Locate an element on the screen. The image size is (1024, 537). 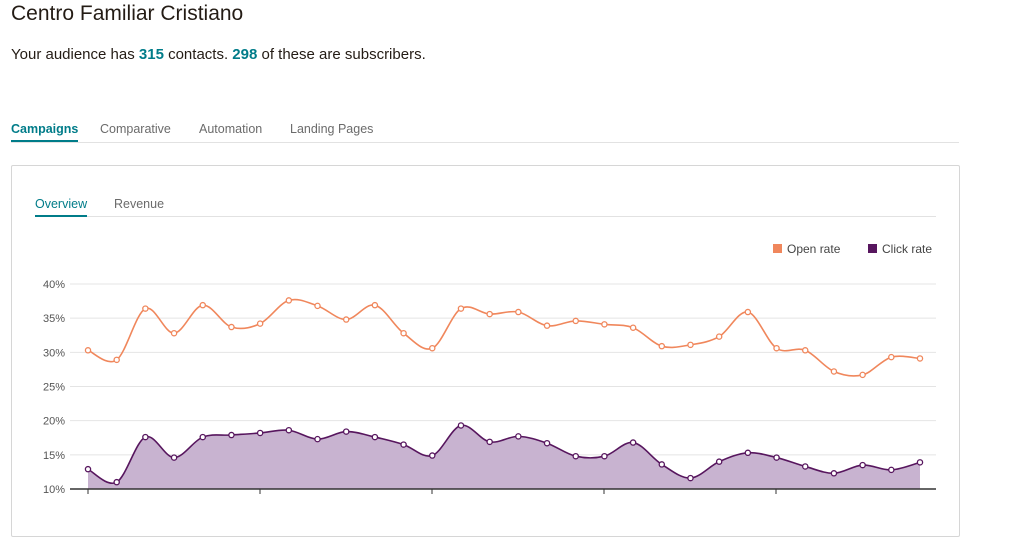
y-tick-label: 40% is located at coordinates (54, 285).